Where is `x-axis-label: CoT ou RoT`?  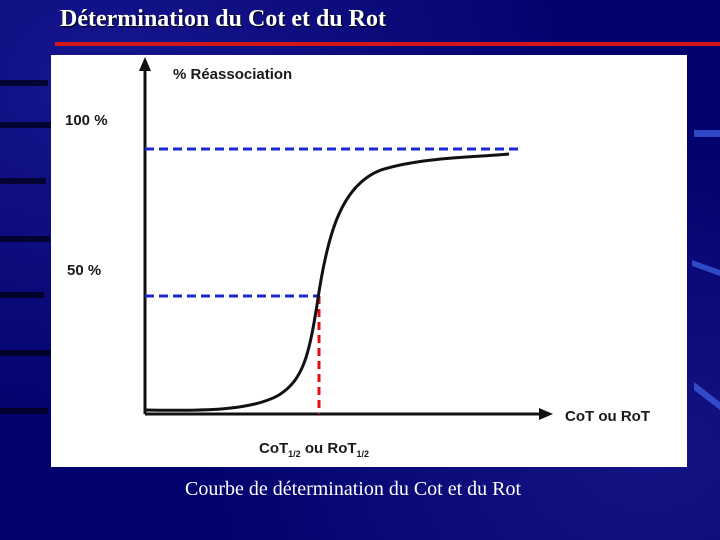 x-axis-label: CoT ou RoT is located at coordinates (607, 416).